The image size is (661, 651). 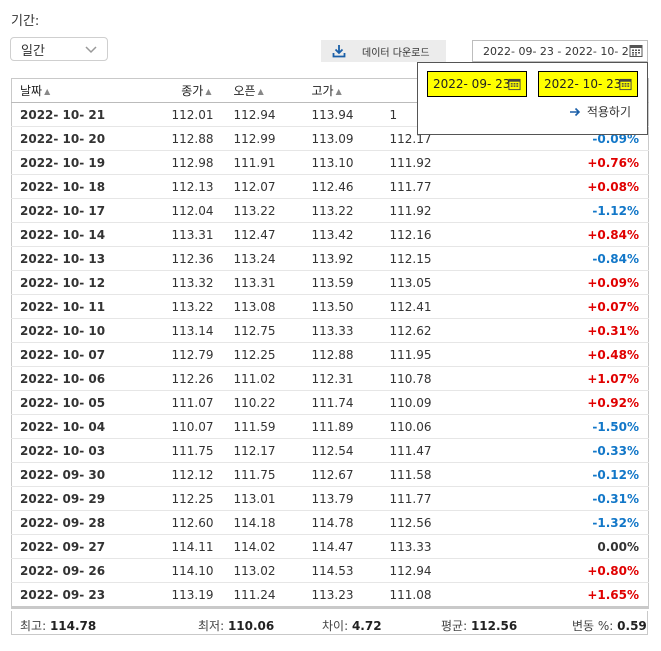 What do you see at coordinates (168, 570) in the screenshot?
I see `cell-close: 114.10` at bounding box center [168, 570].